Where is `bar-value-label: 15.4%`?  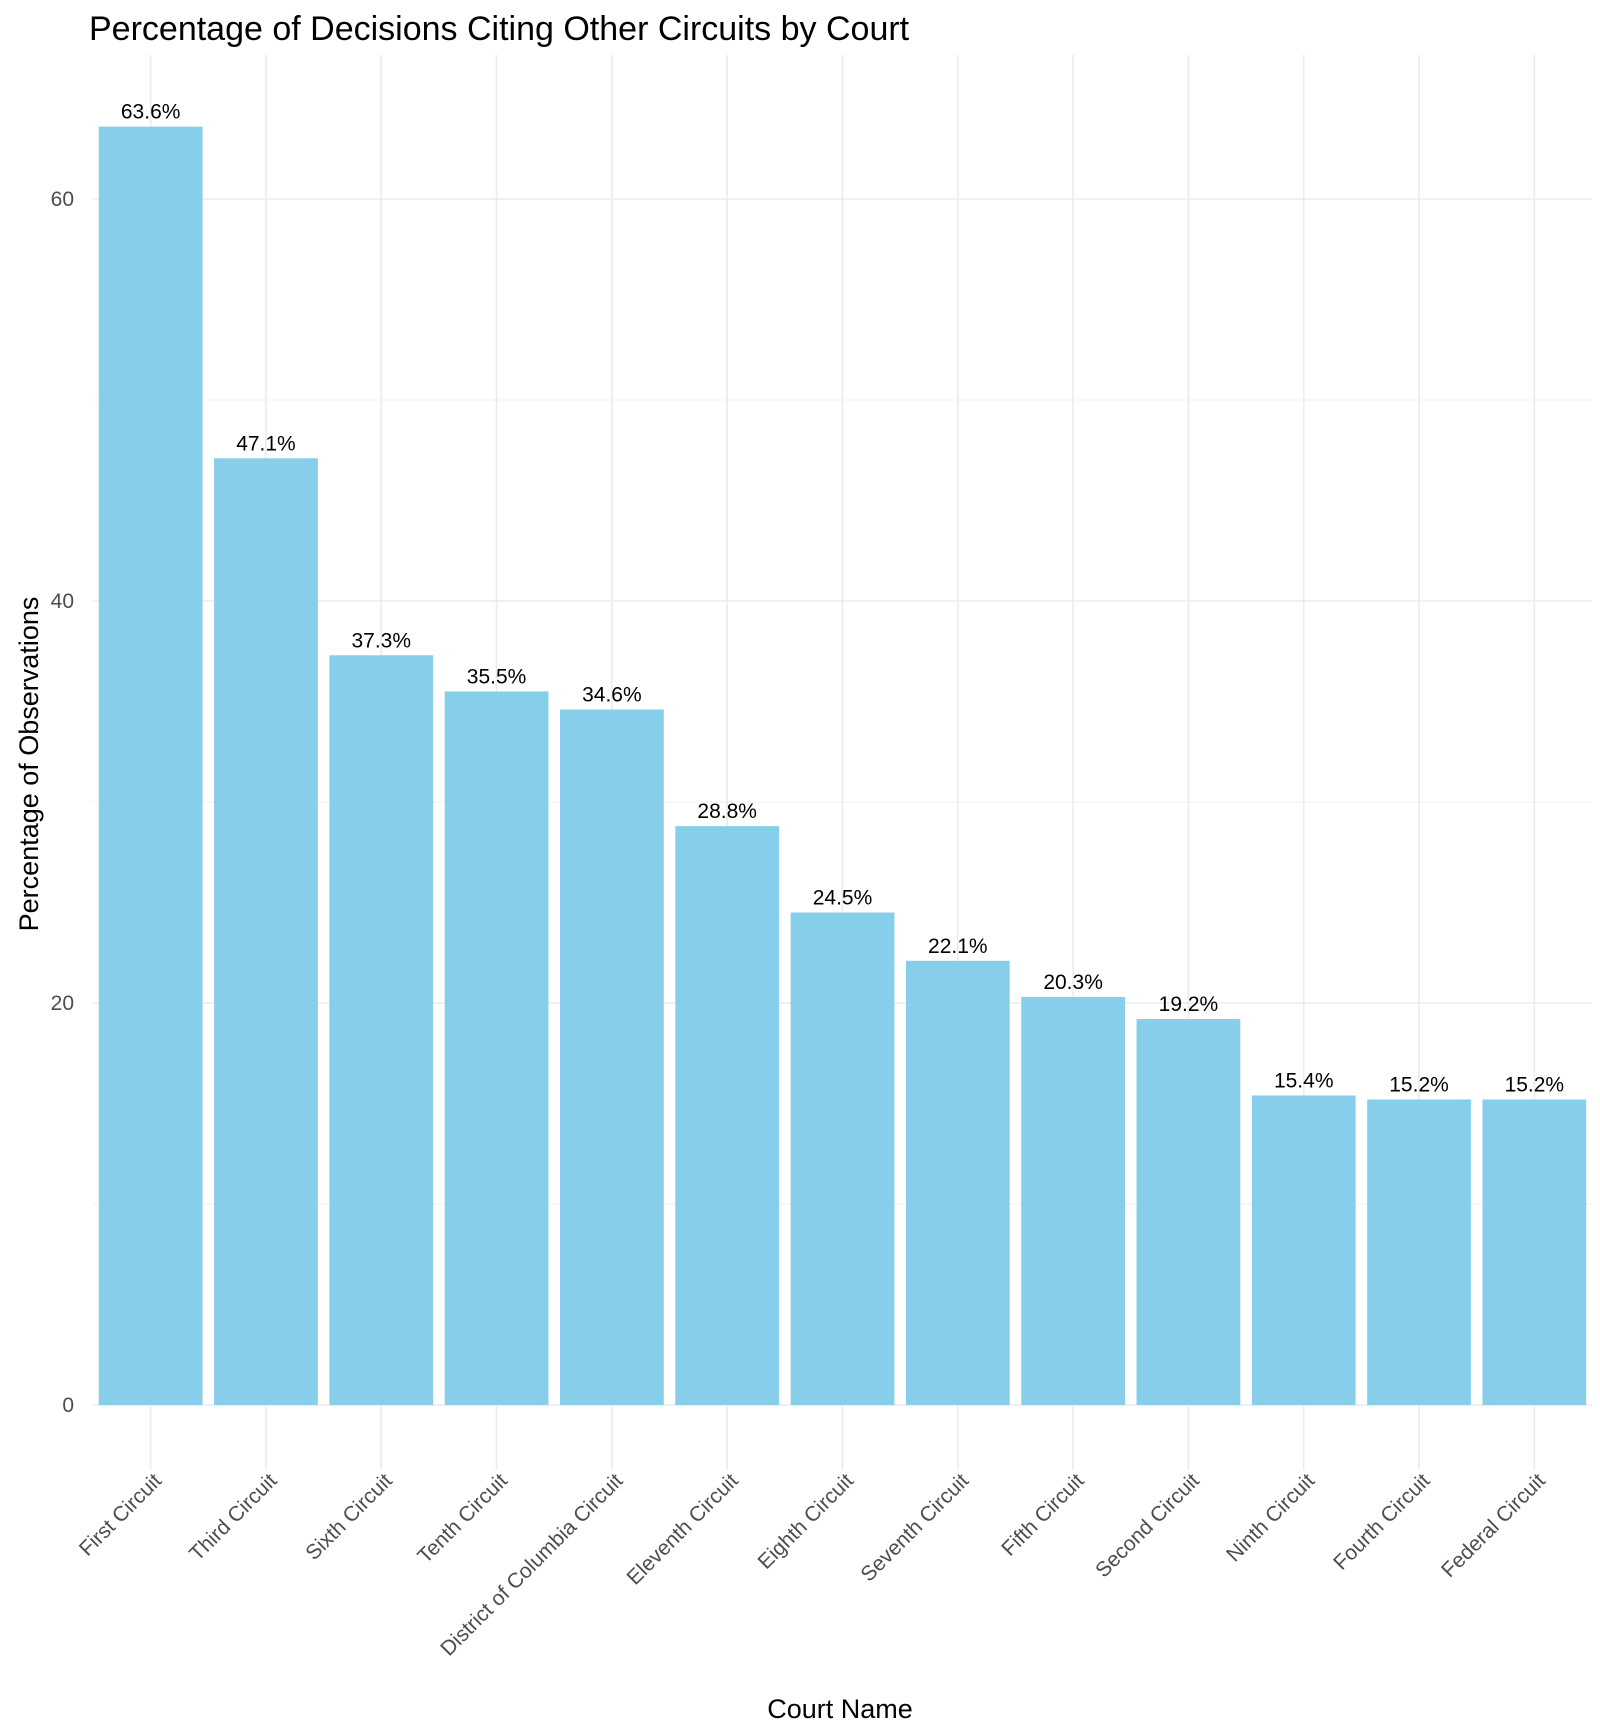
bar-value-label: 15.4% is located at coordinates (1304, 1080).